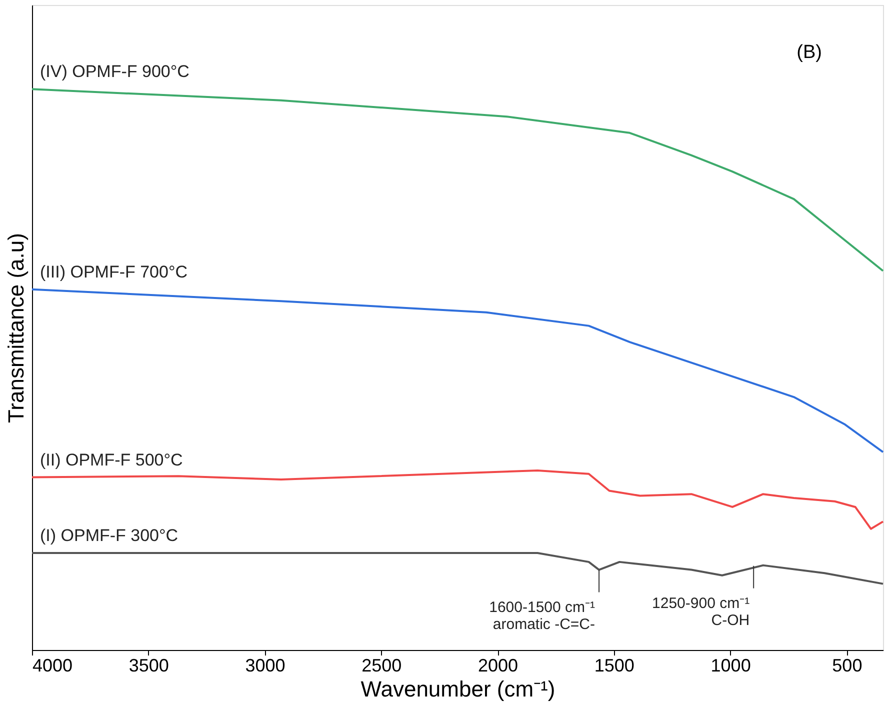 Image resolution: width=889 pixels, height=705 pixels. What do you see at coordinates (16, 328) in the screenshot?
I see `y-axis-title: Transmittance (a.u)` at bounding box center [16, 328].